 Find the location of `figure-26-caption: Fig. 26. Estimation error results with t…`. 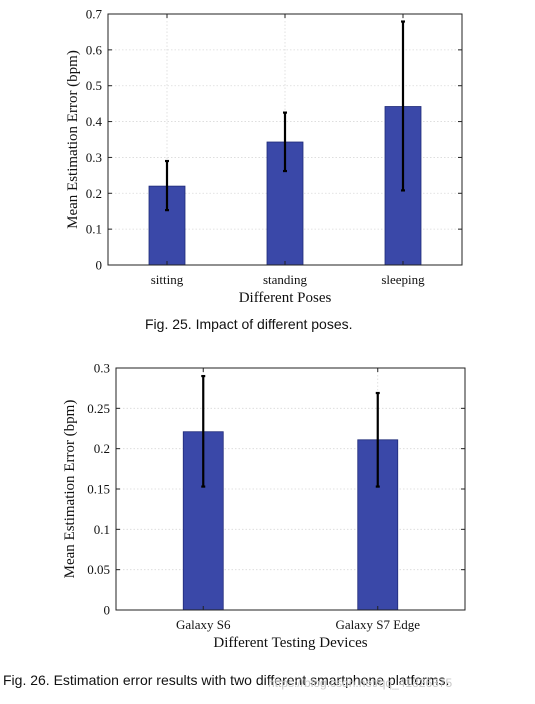

figure-26-caption: Fig. 26. Estimation error results with t… is located at coordinates (226, 680).